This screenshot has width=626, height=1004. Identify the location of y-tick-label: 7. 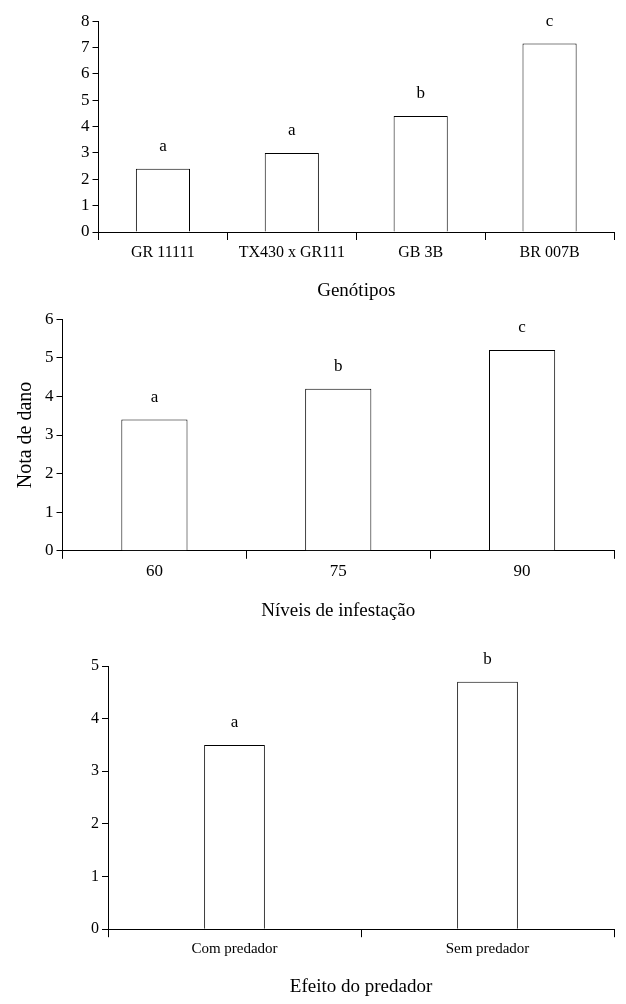
(85, 47).